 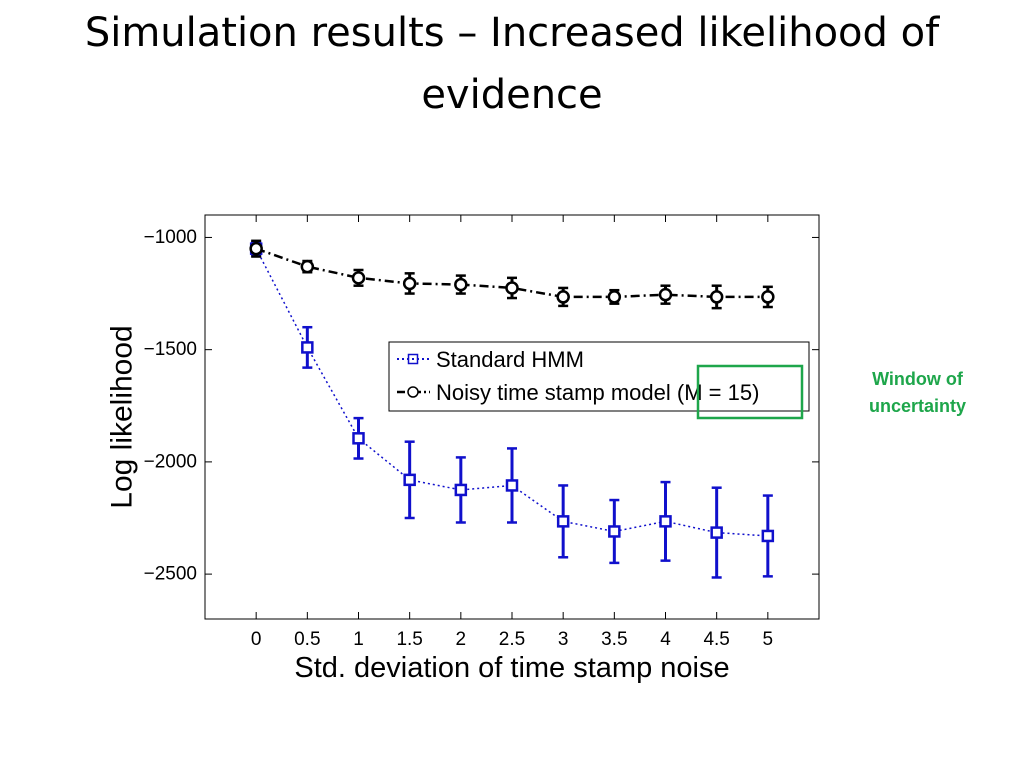 What do you see at coordinates (614, 639) in the screenshot?
I see `x-tick-label: 3.5` at bounding box center [614, 639].